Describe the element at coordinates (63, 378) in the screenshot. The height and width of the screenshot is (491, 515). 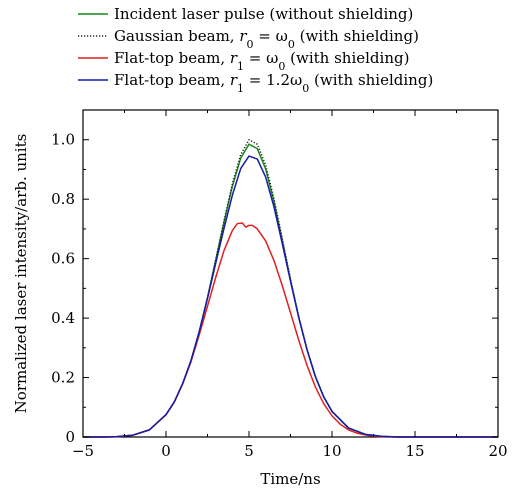
I see `y-tick-label: 0.2` at that location.